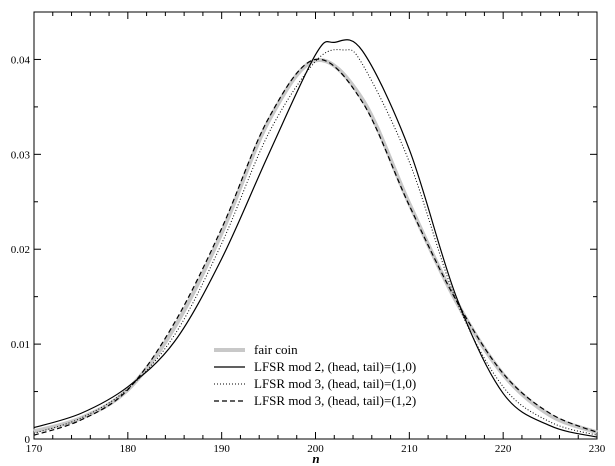 Image resolution: width=615 pixels, height=466 pixels. What do you see at coordinates (335, 383) in the screenshot?
I see `legend-label: LFSR mod 3, (head, tail)=(1,0)` at bounding box center [335, 383].